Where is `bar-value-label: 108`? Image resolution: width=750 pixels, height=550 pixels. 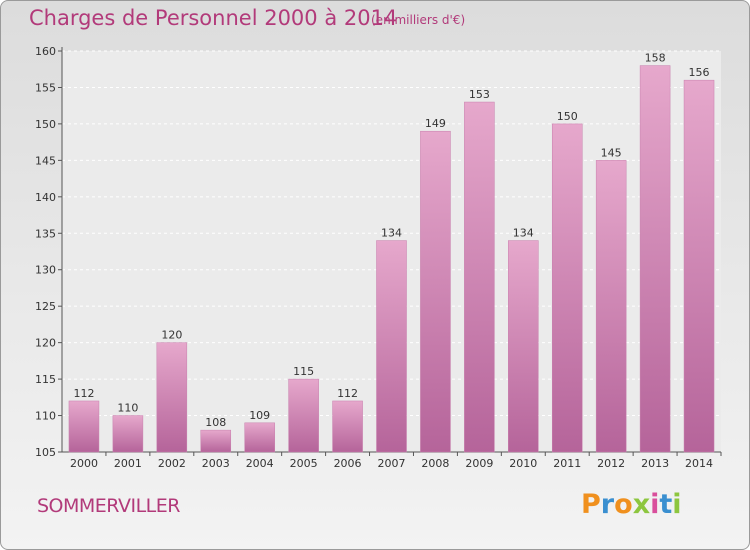 bar-value-label: 108 is located at coordinates (215, 422).